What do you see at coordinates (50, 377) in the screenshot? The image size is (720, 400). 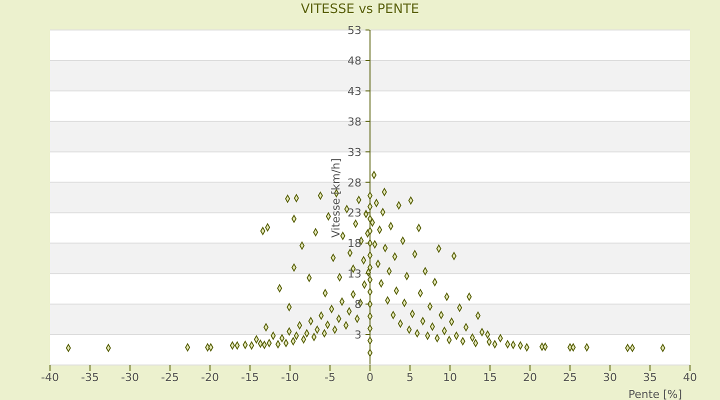 I see `x-tick-label: -40` at bounding box center [50, 377].